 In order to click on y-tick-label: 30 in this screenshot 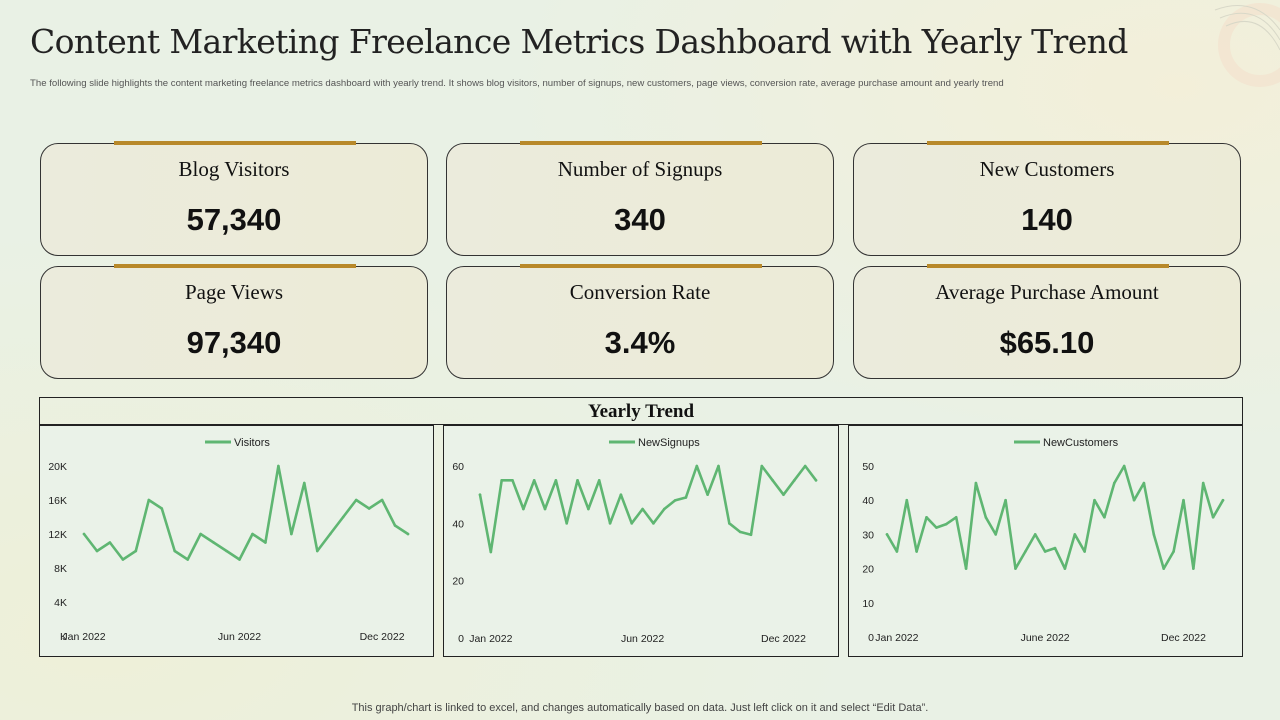, I will do `click(868, 535)`.